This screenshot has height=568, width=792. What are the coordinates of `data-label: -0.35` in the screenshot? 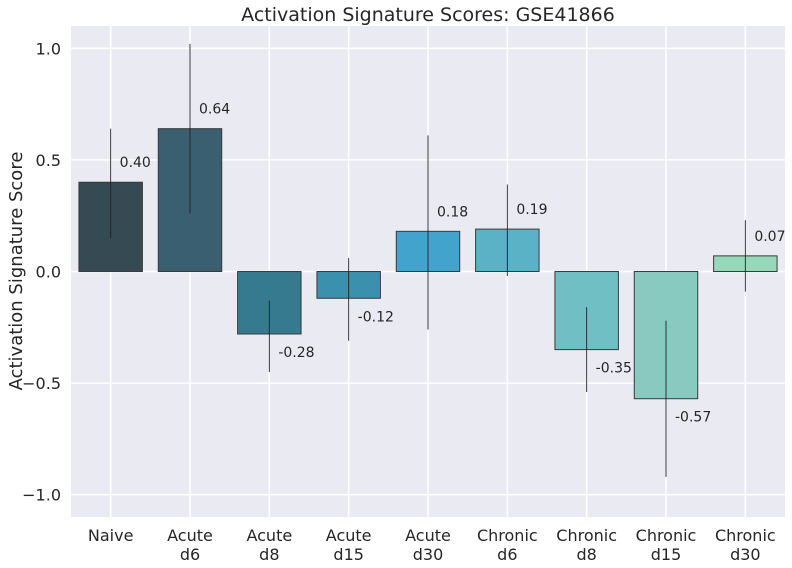 It's located at (614, 369).